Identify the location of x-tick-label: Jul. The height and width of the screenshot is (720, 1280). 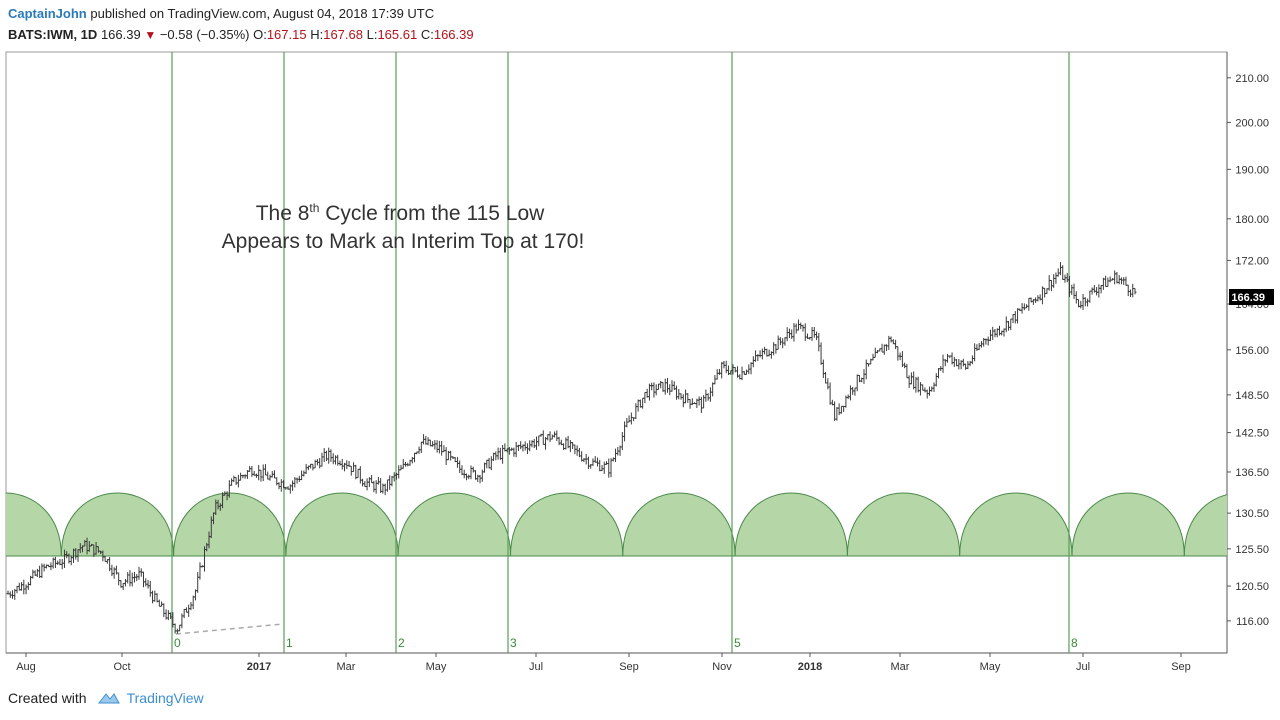
(1083, 667).